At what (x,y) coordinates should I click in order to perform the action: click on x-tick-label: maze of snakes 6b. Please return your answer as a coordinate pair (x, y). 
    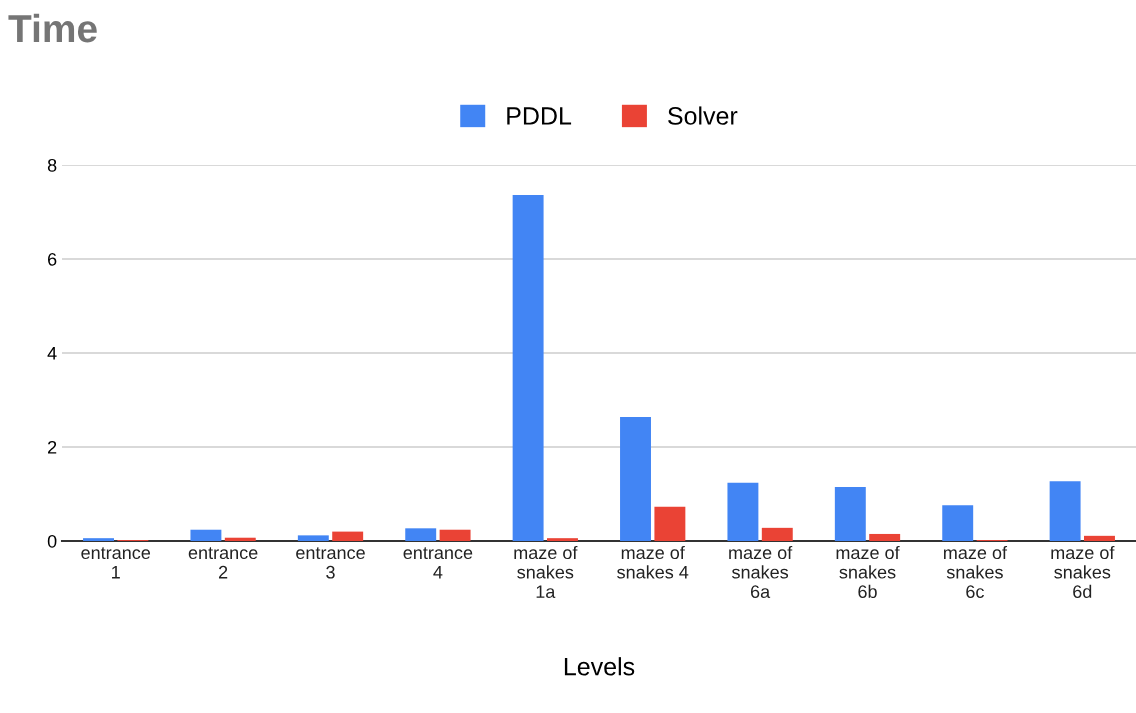
    Looking at the image, I should click on (868, 572).